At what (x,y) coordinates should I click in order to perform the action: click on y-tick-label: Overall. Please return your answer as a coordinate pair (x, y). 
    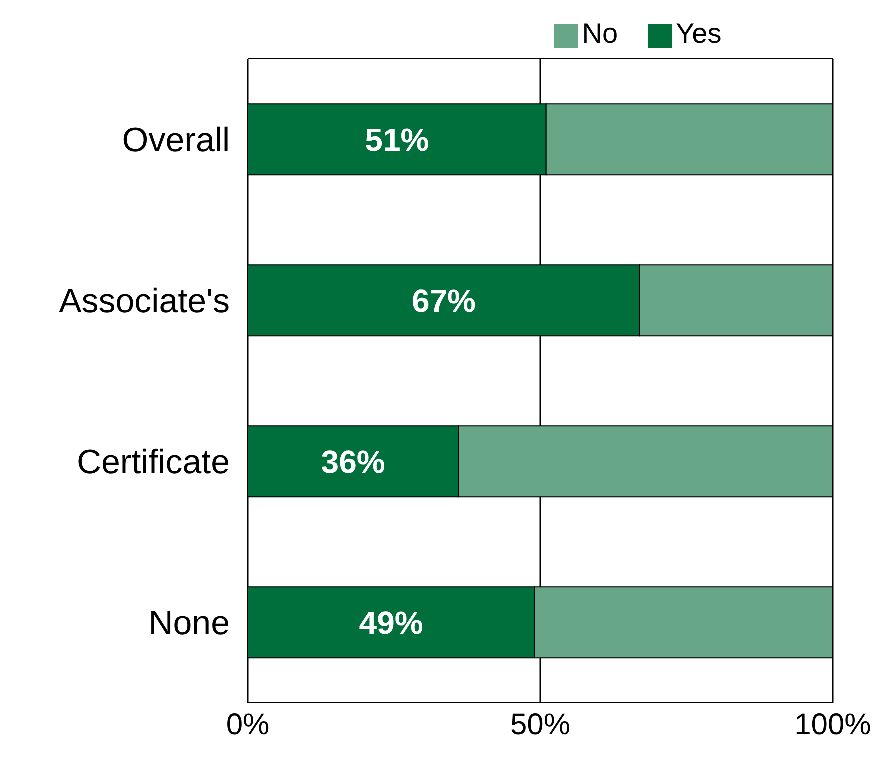
    Looking at the image, I should click on (176, 141).